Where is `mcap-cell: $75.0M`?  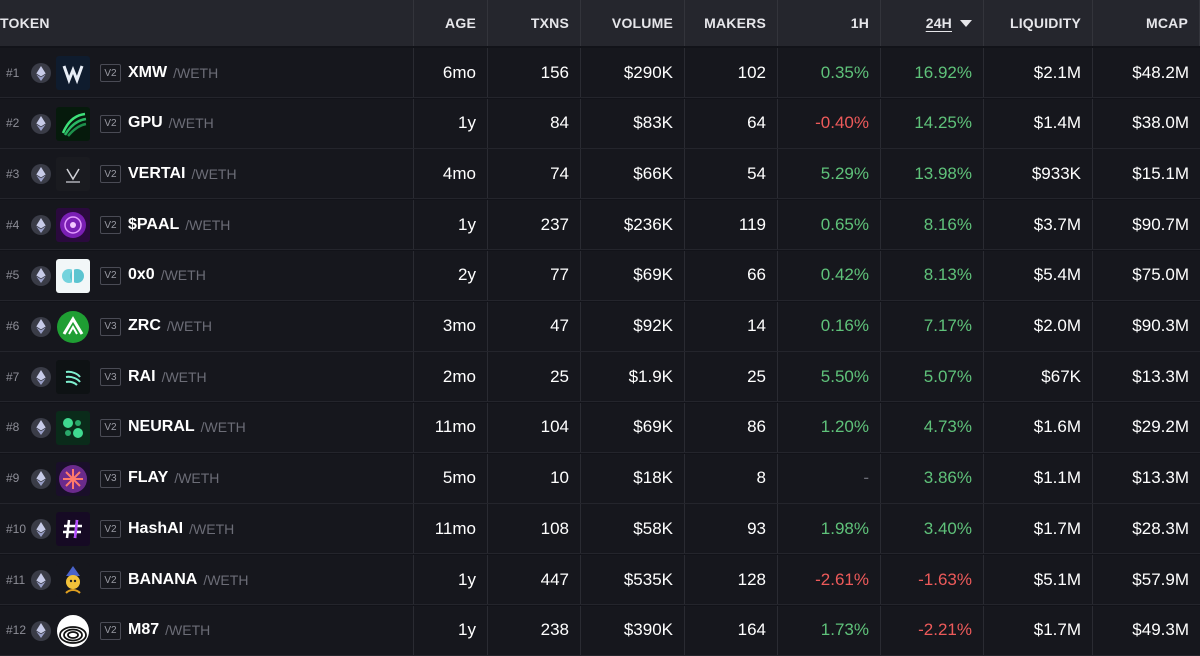 mcap-cell: $75.0M is located at coordinates (1160, 275).